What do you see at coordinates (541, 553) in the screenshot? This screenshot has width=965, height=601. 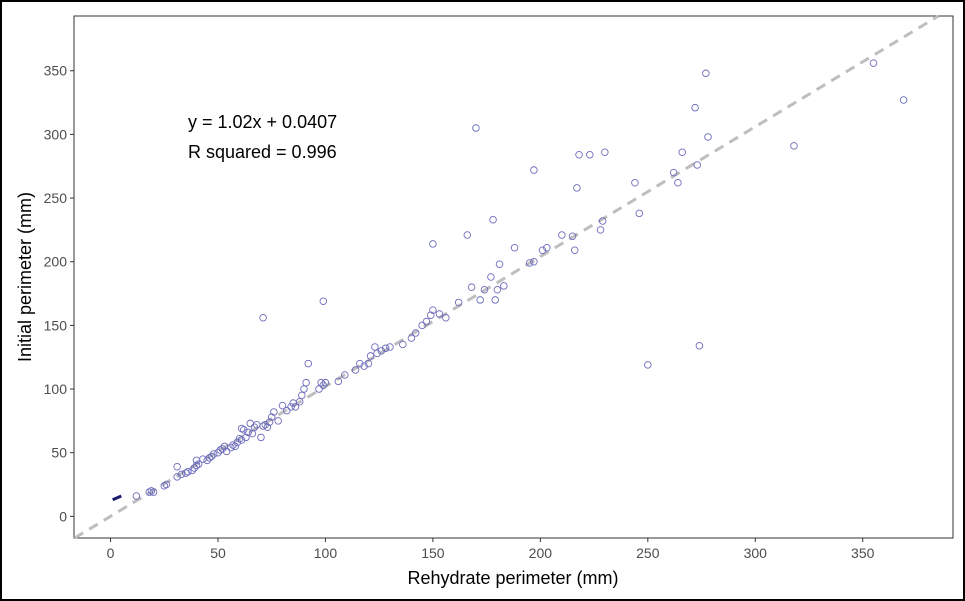 I see `x-tick-label: 200` at bounding box center [541, 553].